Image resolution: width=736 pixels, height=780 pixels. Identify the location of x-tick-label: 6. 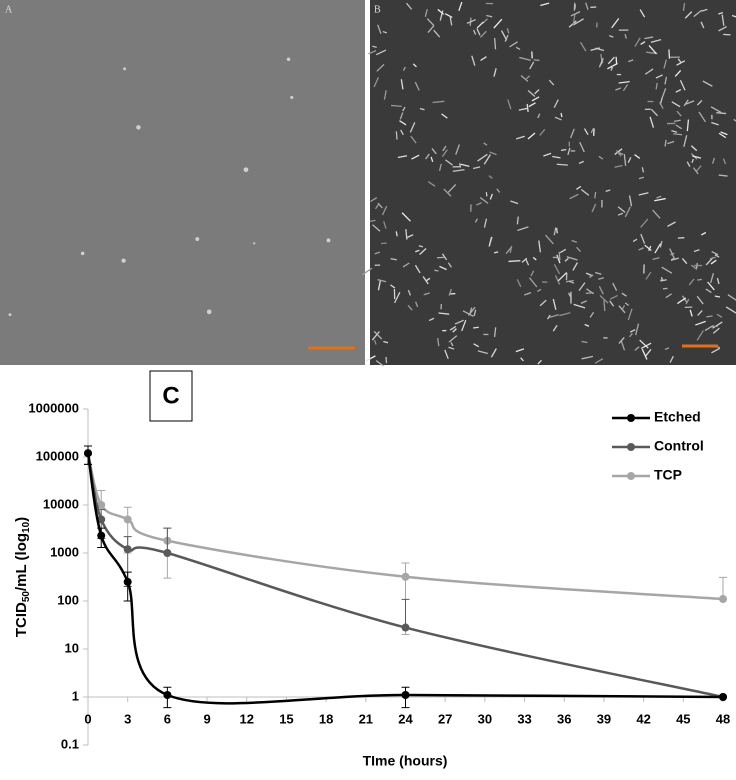
(167, 718).